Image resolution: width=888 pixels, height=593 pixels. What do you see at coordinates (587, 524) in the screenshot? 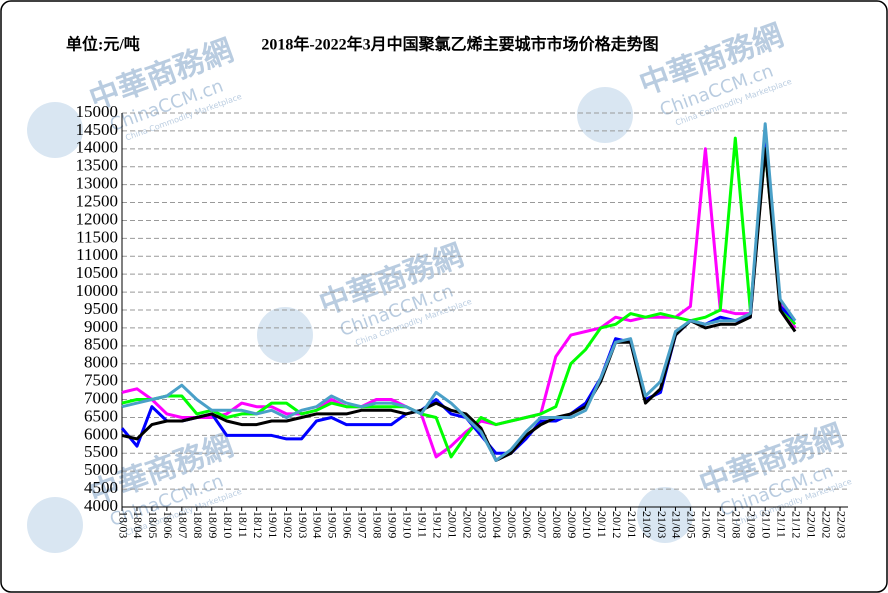
I see `x-tick-label: 20/10` at bounding box center [587, 524].